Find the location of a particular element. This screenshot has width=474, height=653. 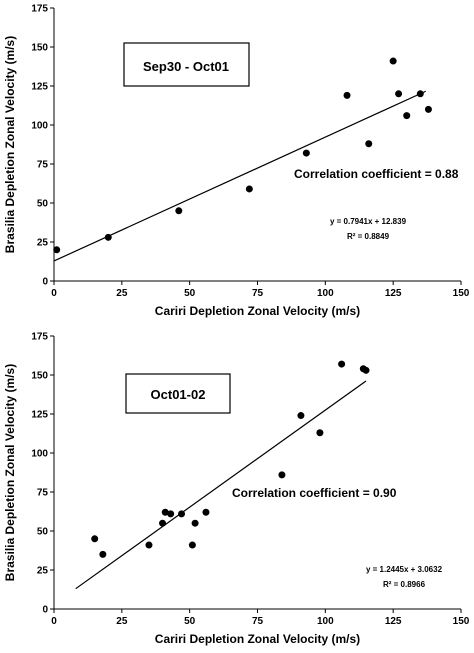

equation-annotation: y = 1.2445x + 3.0632 is located at coordinates (404, 569).